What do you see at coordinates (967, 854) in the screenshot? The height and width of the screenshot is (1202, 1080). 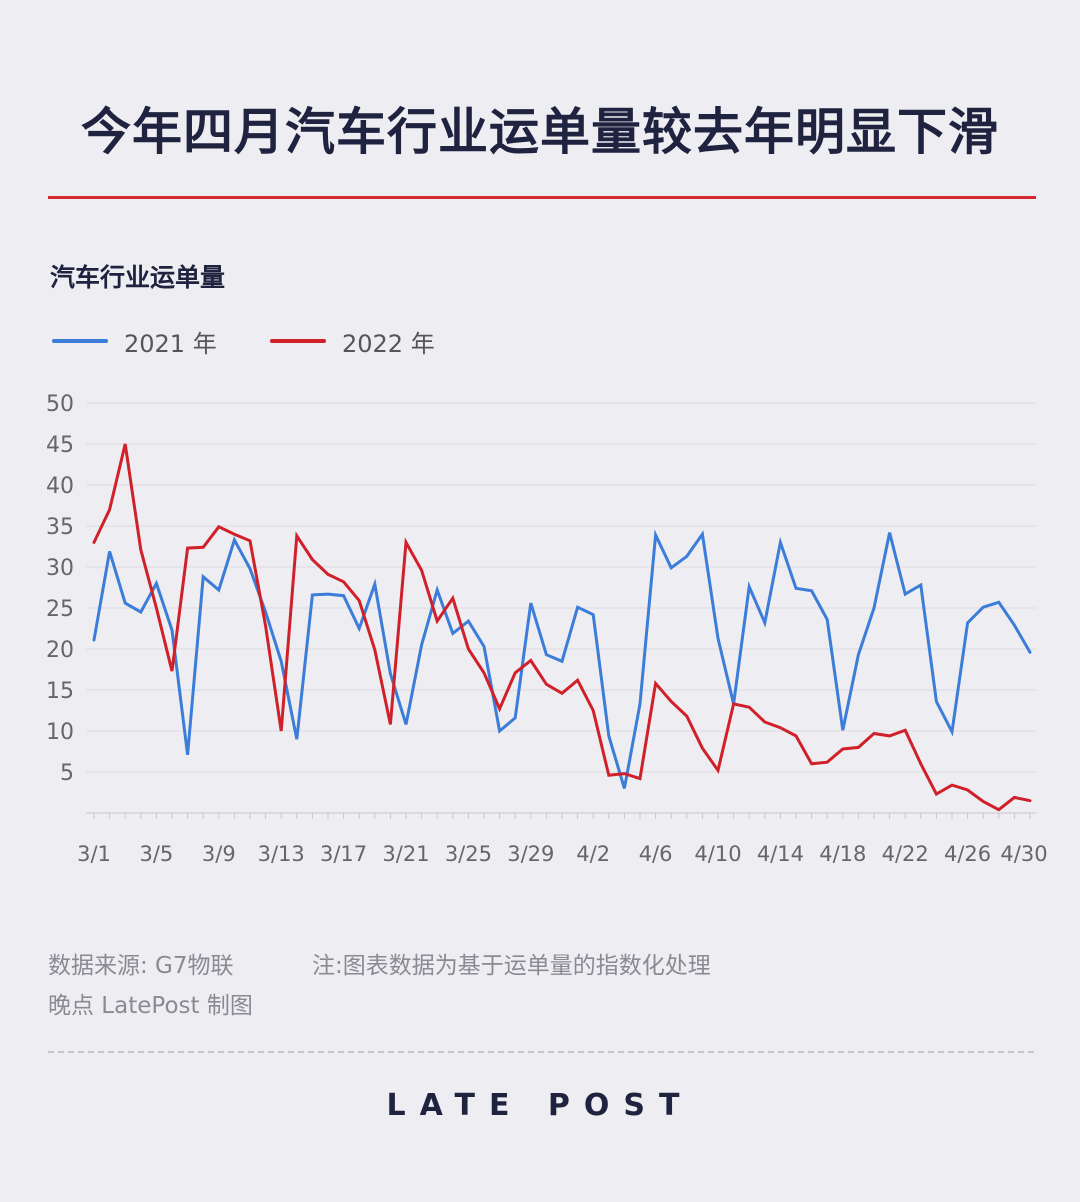 I see `x-tick-label: 4/26` at bounding box center [967, 854].